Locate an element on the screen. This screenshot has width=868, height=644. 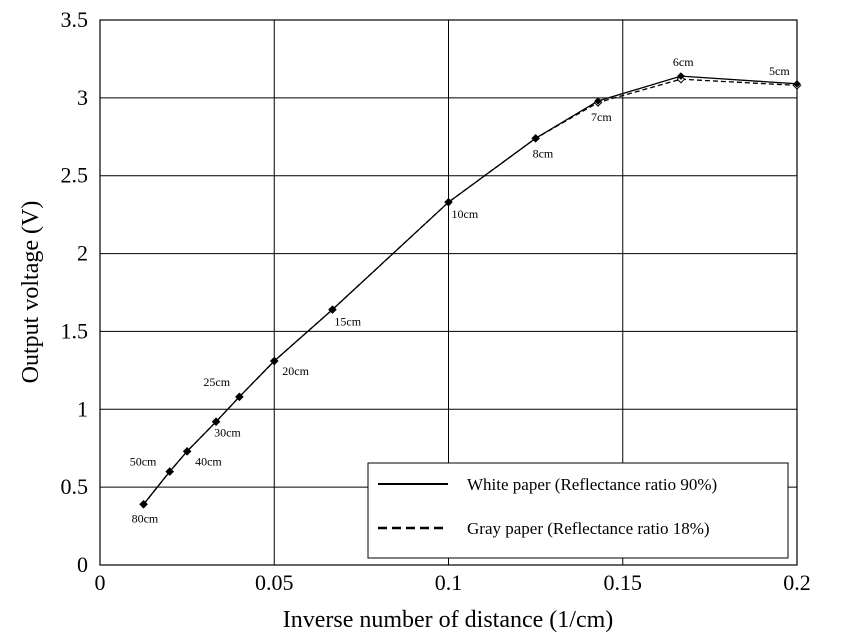
y-tick-labels: 0 0.5 1 1.5 2 2.5 3 3.5 is located at coordinates (75, 292).